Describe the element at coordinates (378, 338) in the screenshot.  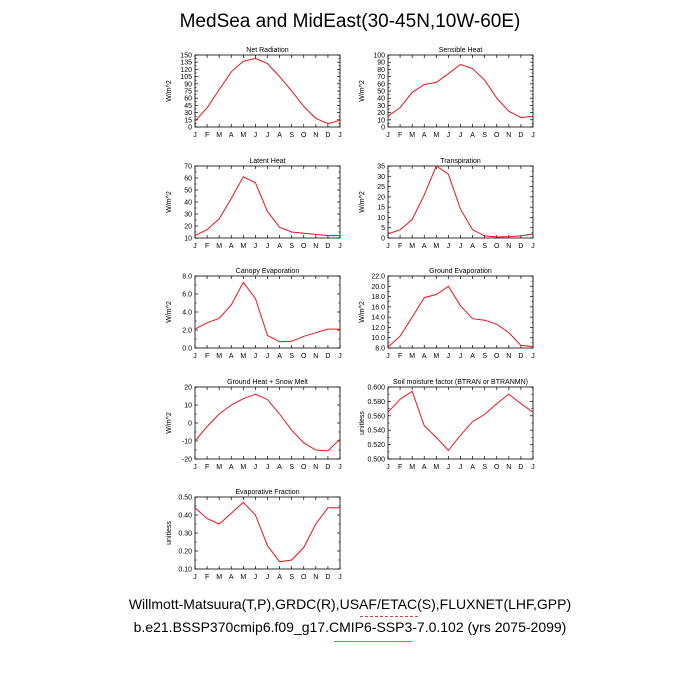
I see `y-tick-label: 10.0` at that location.